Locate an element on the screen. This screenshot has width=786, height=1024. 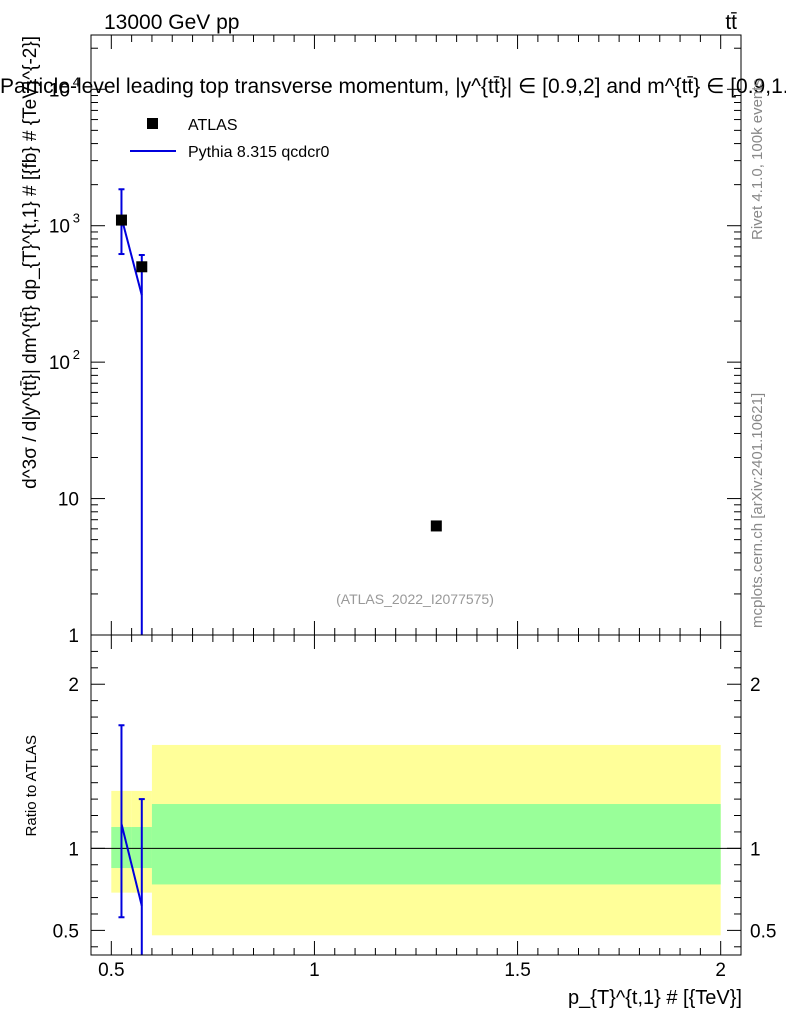
ratio-y-tick-label-left: 2 is located at coordinates (73, 685).